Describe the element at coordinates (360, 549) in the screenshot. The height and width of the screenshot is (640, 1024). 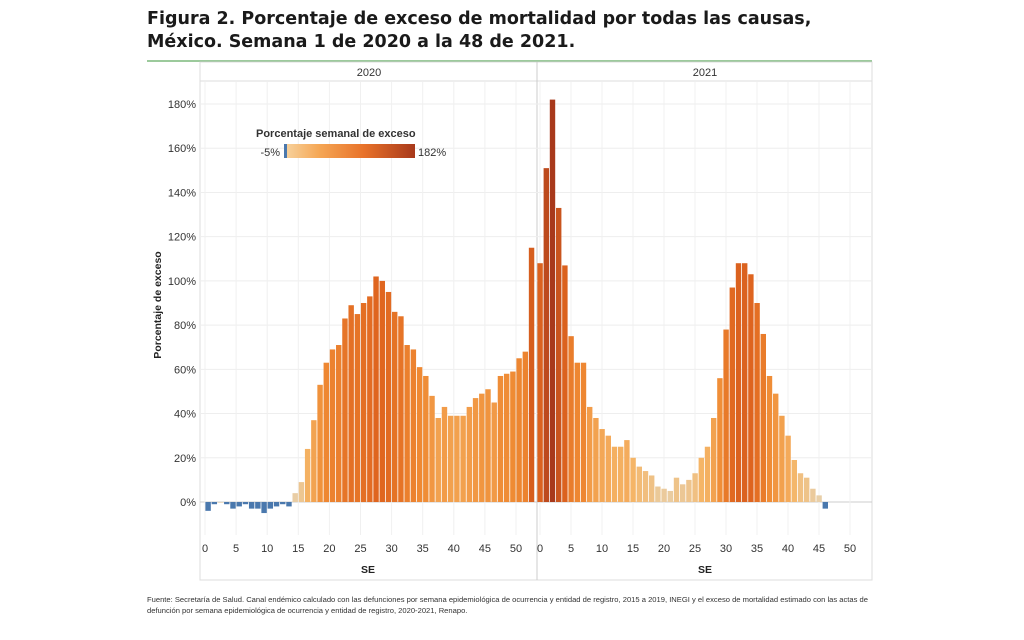
I see `x-tick-label: 25` at that location.